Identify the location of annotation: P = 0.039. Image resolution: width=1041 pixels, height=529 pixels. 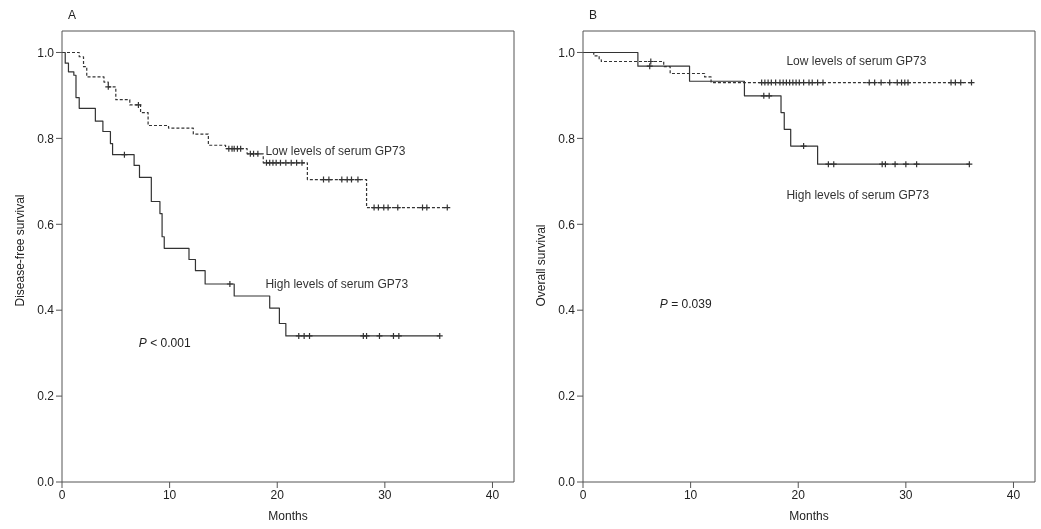
(685, 304).